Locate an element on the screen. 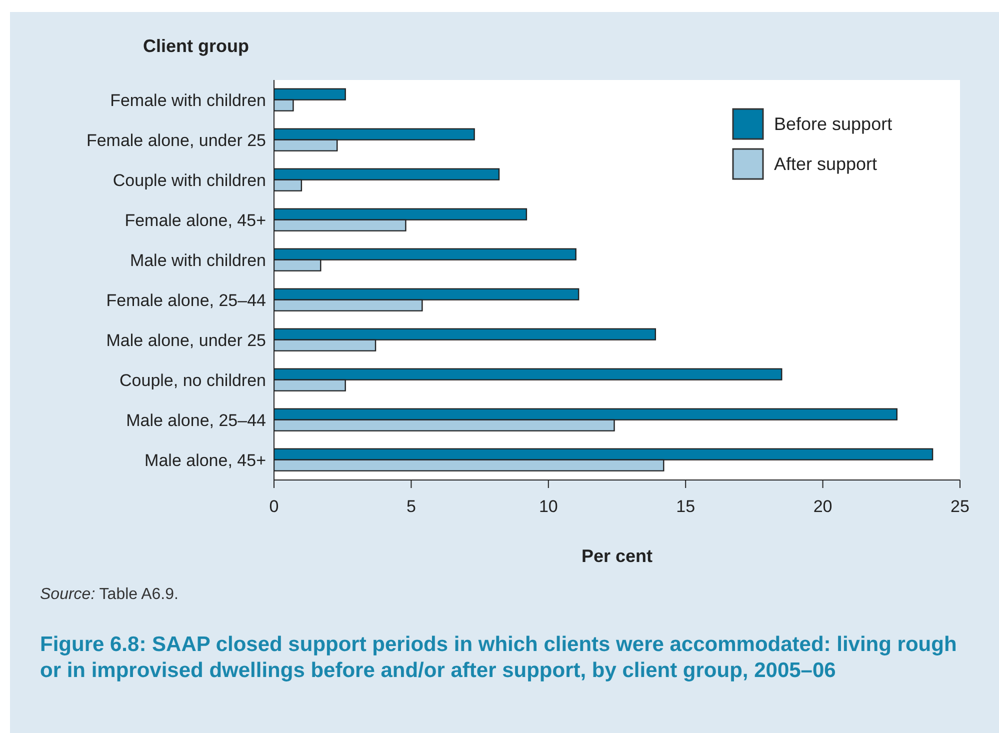 The width and height of the screenshot is (999, 733). y-tick-label: Male alone, 25–44 is located at coordinates (196, 420).